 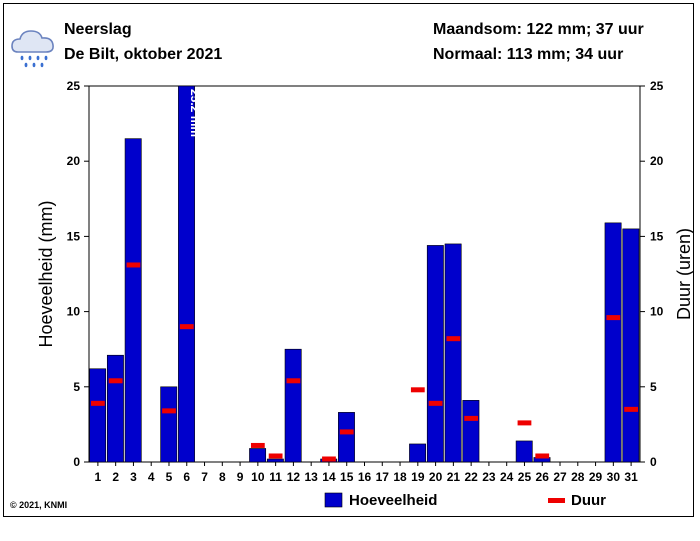 What do you see at coordinates (543, 477) in the screenshot?
I see `x-tick-label: 26` at bounding box center [543, 477].